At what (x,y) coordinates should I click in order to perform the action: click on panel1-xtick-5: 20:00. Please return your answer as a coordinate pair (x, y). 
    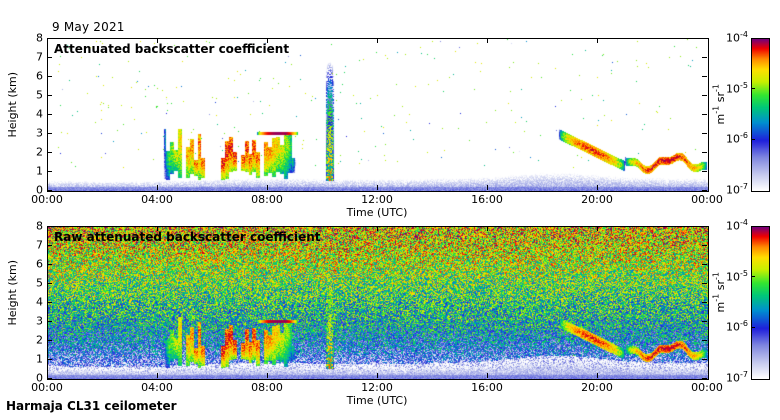
    Looking at the image, I should click on (597, 387).